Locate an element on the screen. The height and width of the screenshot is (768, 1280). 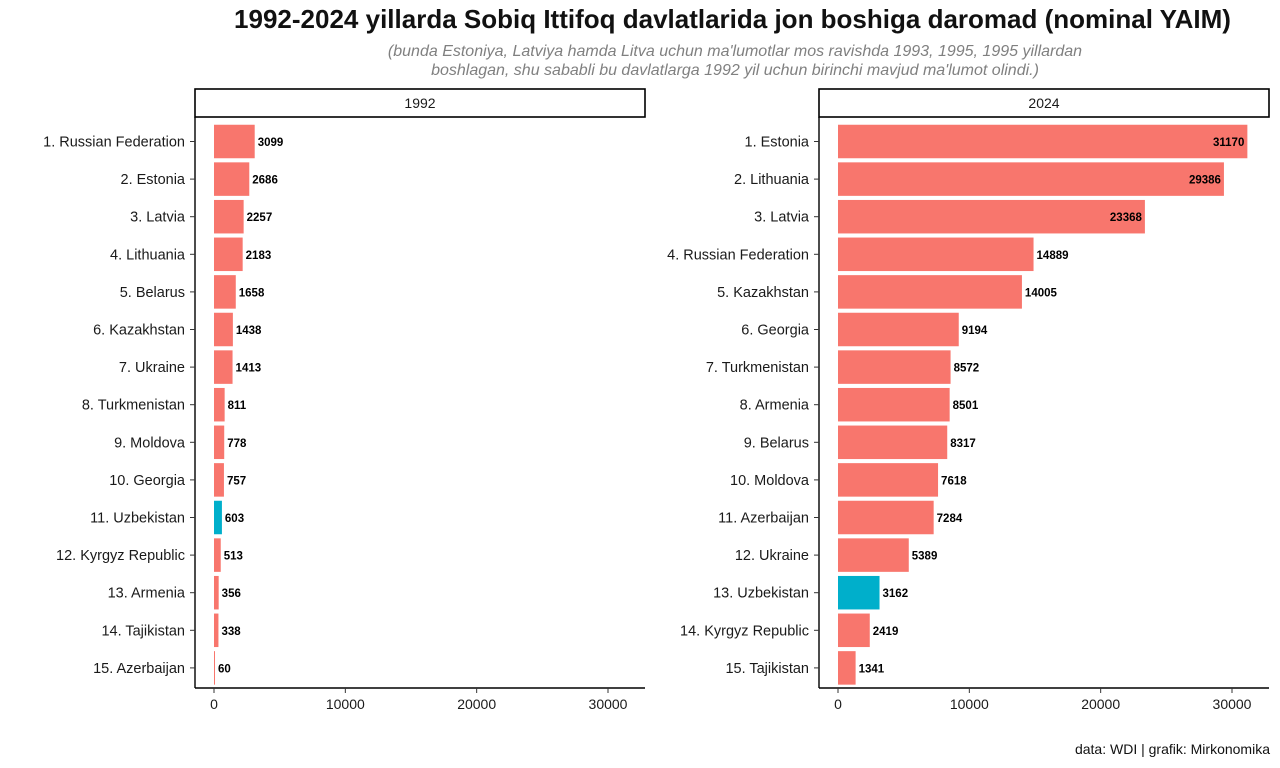
category-label: 13. Uzbekistan is located at coordinates (761, 594).